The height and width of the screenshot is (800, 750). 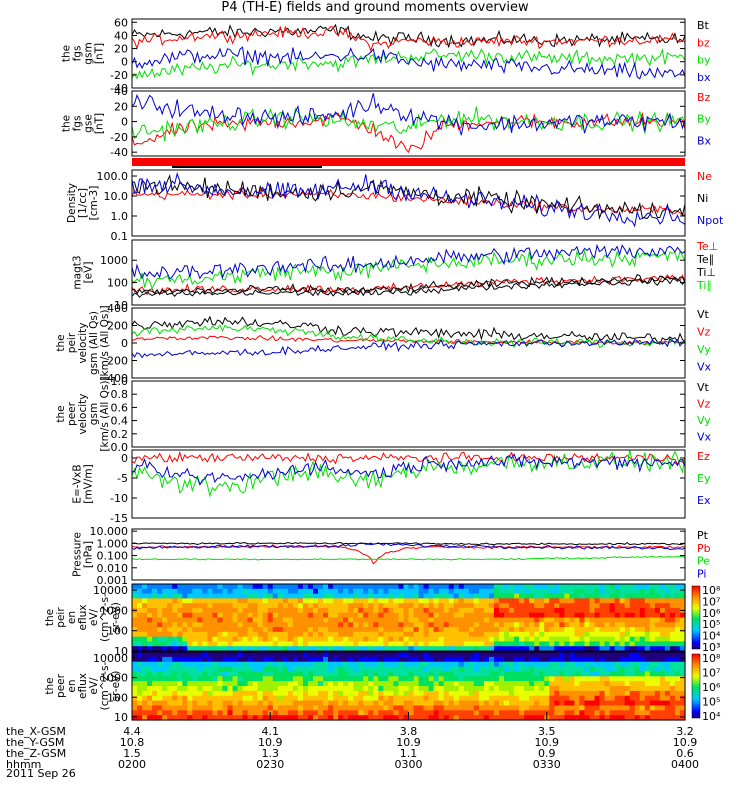 I want to click on date-label: 2011 Sep 26, so click(x=41, y=773).